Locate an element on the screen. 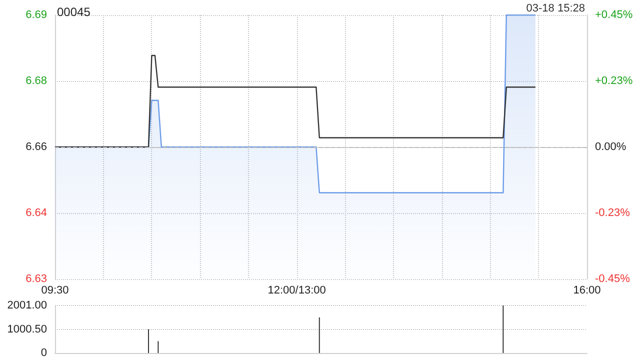 The height and width of the screenshot is (360, 640). y2-tick-label: +0.23% is located at coordinates (614, 81).